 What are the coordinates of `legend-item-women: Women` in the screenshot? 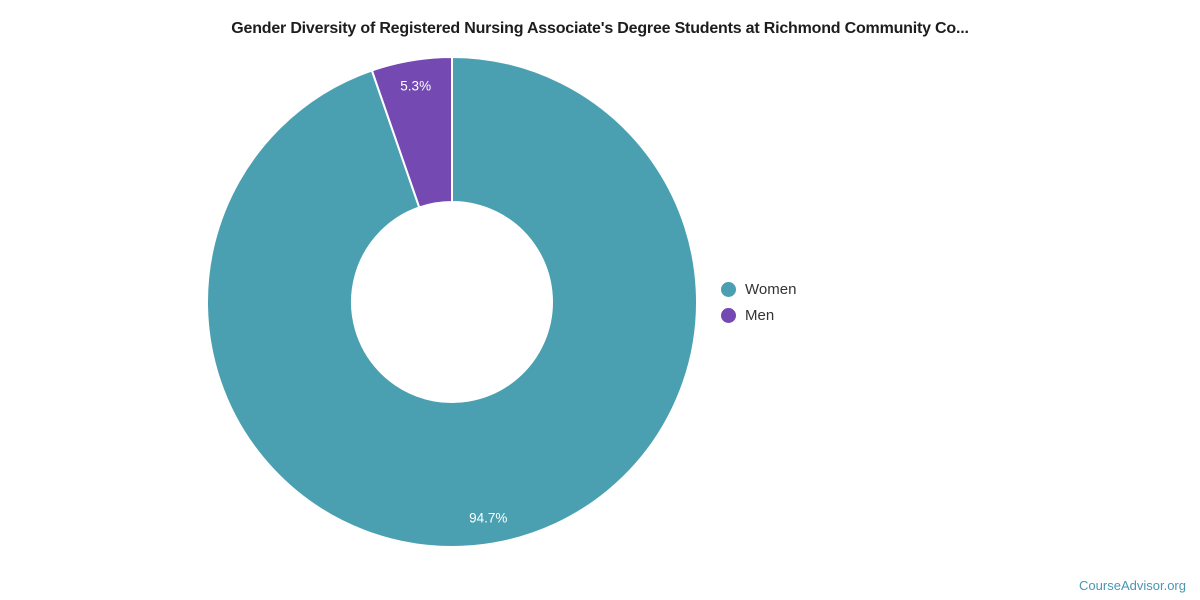 It's located at (758, 289).